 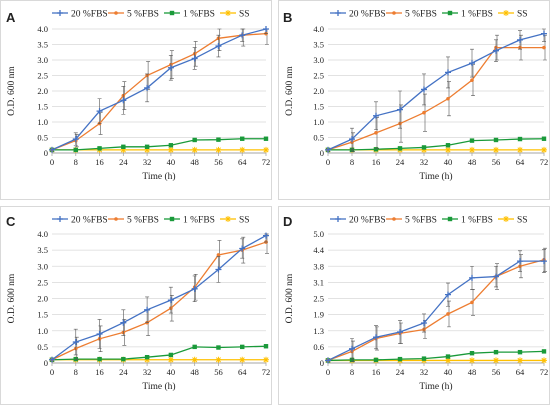 I want to click on y-tick-label: 3.0, so click(x=318, y=60).